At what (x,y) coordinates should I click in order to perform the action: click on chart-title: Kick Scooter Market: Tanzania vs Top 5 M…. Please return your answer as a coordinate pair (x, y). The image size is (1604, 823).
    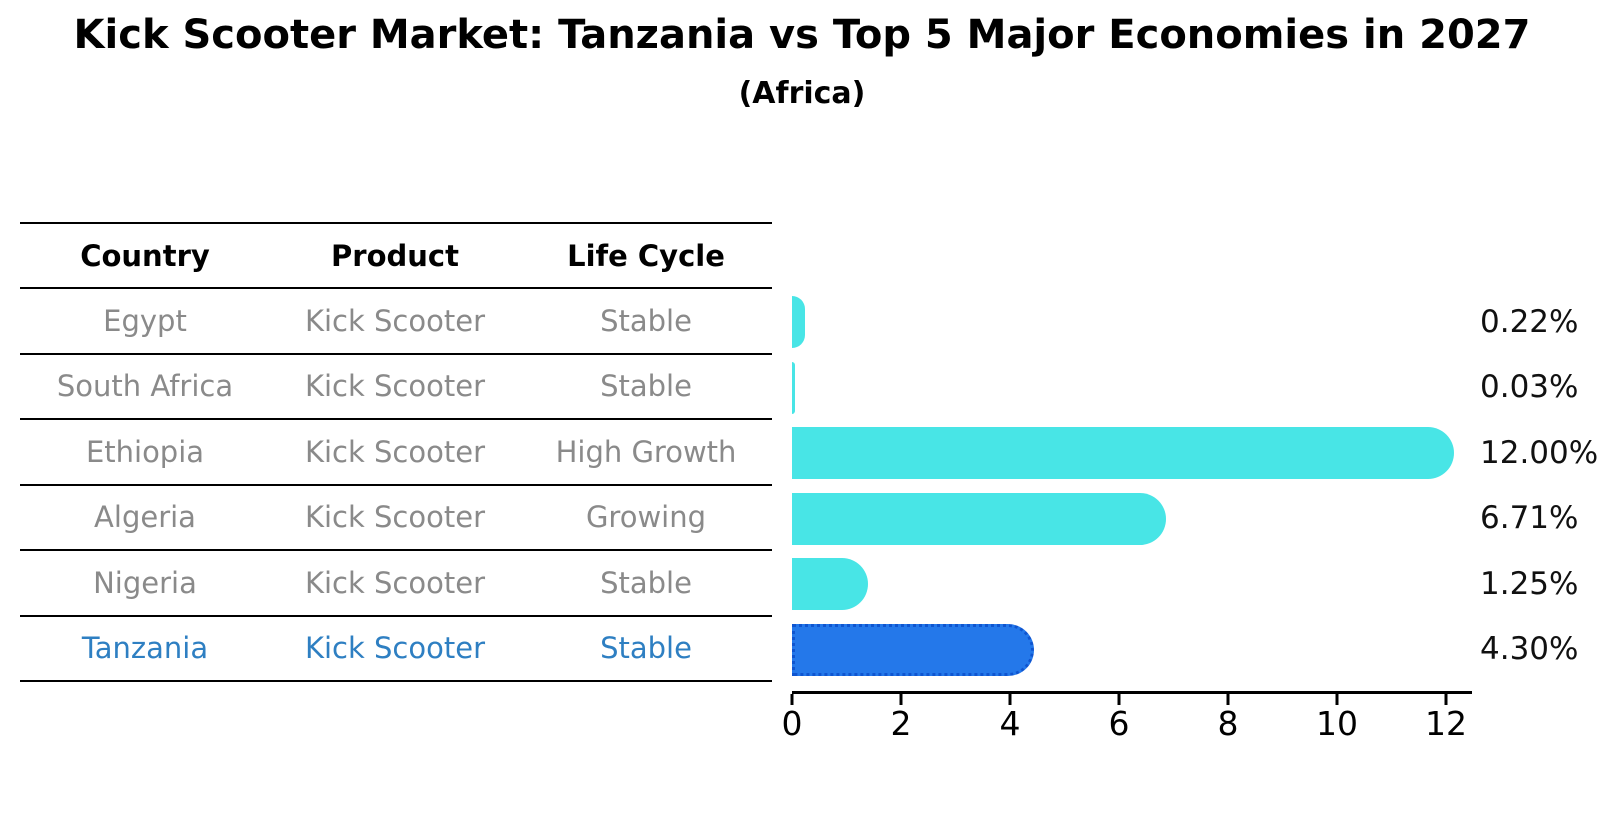
    Looking at the image, I should click on (802, 35).